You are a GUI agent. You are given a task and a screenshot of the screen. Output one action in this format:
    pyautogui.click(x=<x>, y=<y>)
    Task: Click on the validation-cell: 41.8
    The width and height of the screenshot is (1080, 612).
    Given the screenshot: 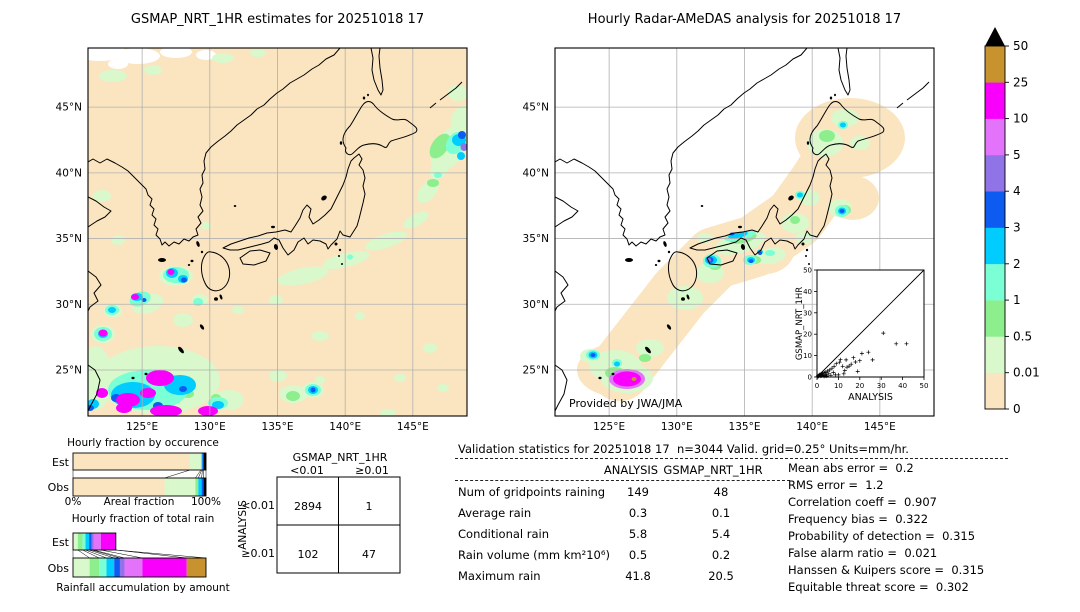 What is the action you would take?
    pyautogui.click(x=638, y=576)
    